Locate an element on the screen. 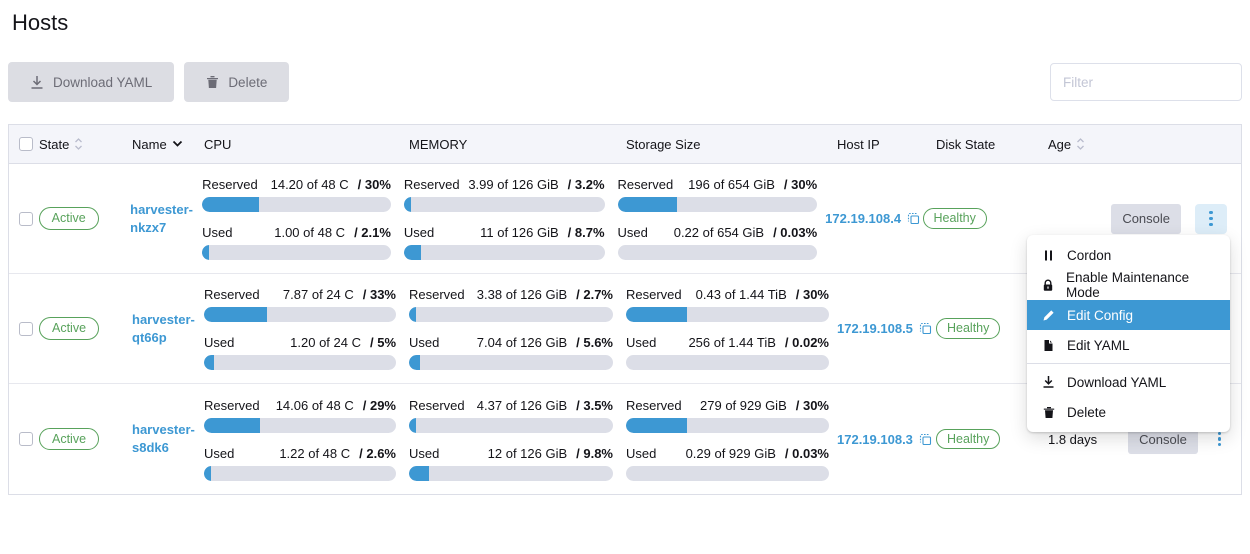 This screenshot has width=1250, height=554. toolbar: Download YAML Delete is located at coordinates (625, 82).